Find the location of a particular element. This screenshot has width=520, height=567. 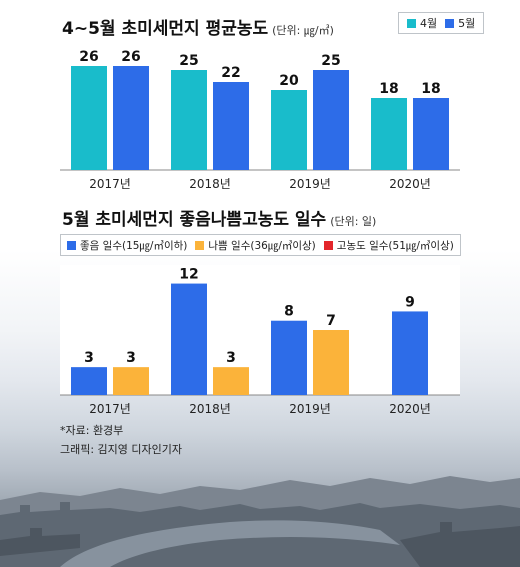

foreground-city is located at coordinates (260, 544).